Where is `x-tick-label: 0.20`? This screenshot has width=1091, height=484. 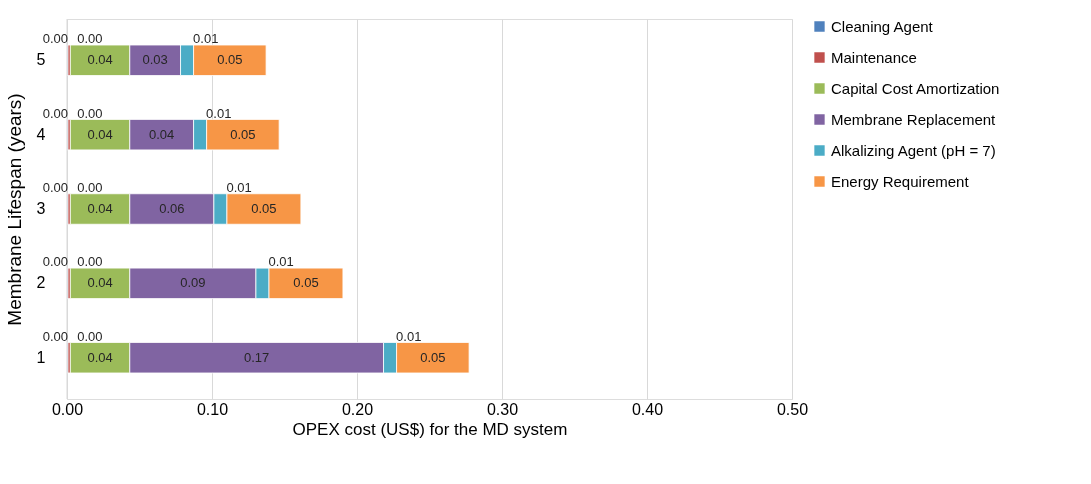 x-tick-label: 0.20 is located at coordinates (357, 409).